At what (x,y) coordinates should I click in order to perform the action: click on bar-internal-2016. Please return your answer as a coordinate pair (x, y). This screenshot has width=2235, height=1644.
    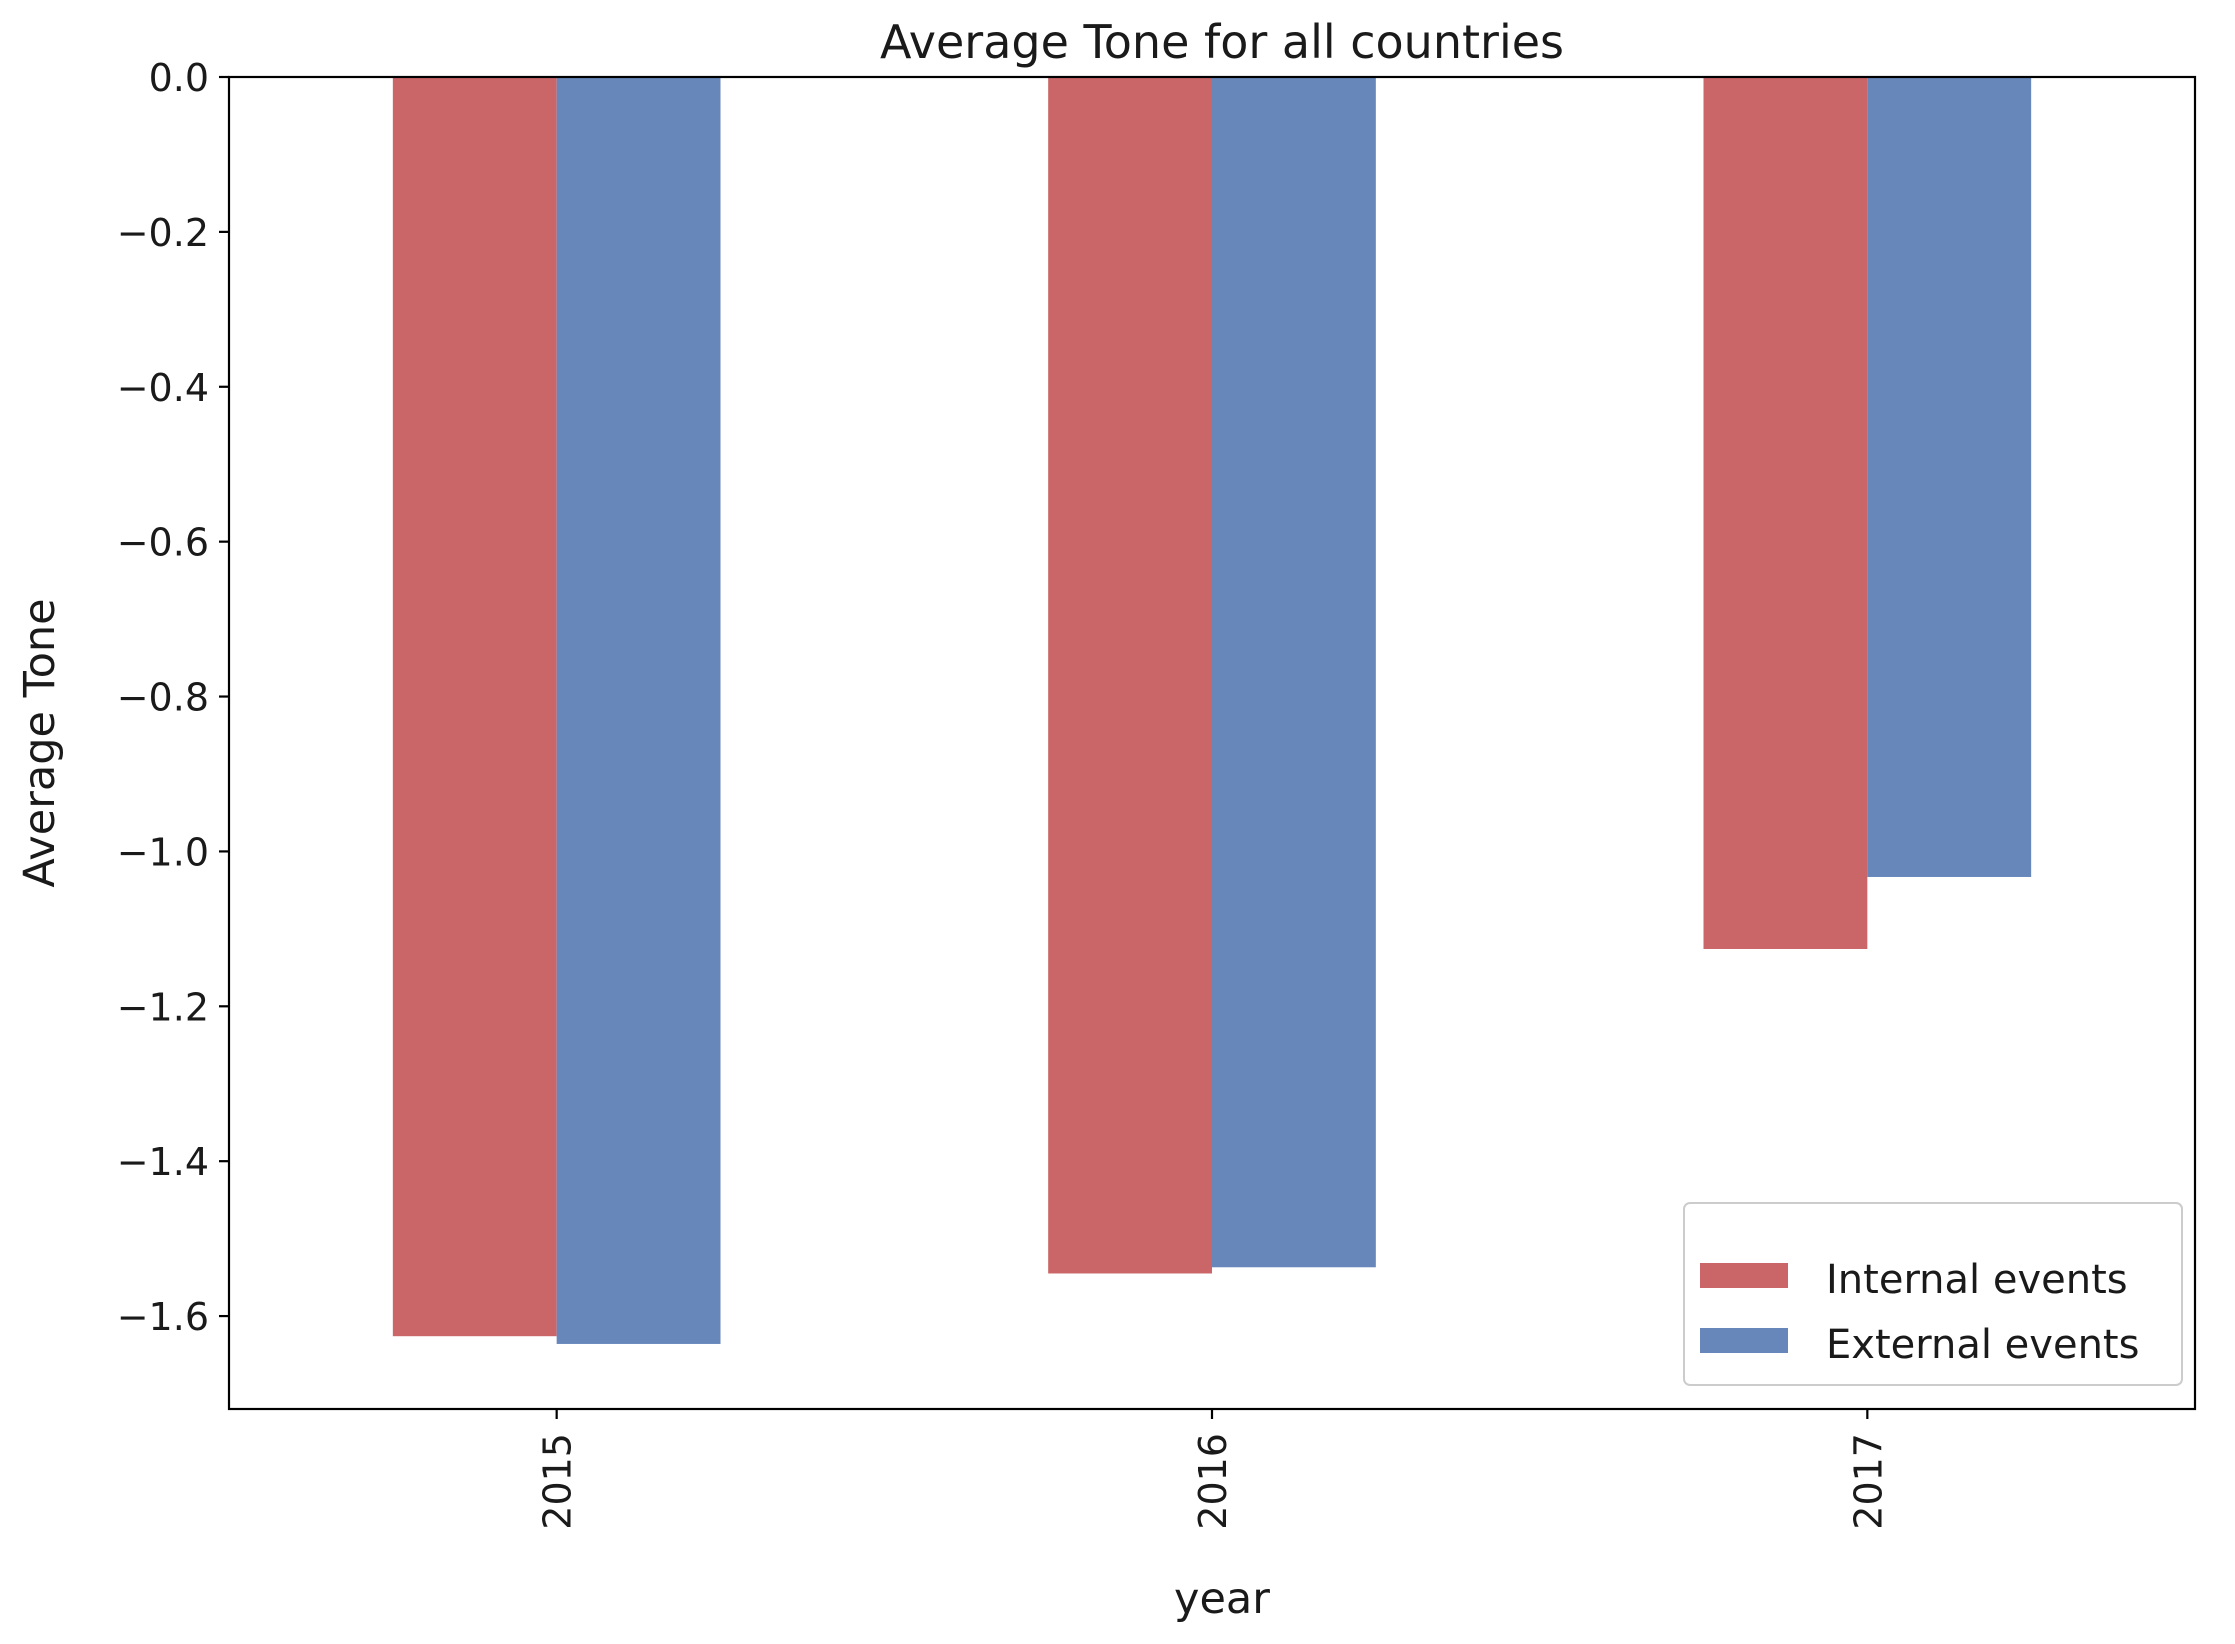
    Looking at the image, I should click on (1130, 675).